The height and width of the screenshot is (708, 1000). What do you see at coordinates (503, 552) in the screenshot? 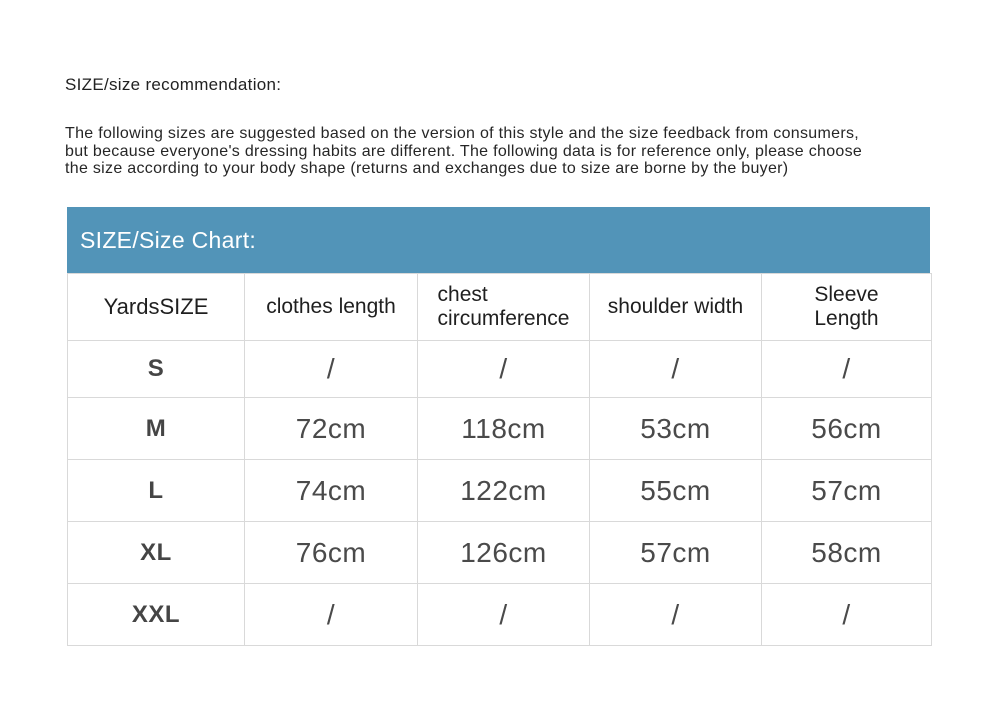
I see `value-cell: 126cm` at bounding box center [503, 552].